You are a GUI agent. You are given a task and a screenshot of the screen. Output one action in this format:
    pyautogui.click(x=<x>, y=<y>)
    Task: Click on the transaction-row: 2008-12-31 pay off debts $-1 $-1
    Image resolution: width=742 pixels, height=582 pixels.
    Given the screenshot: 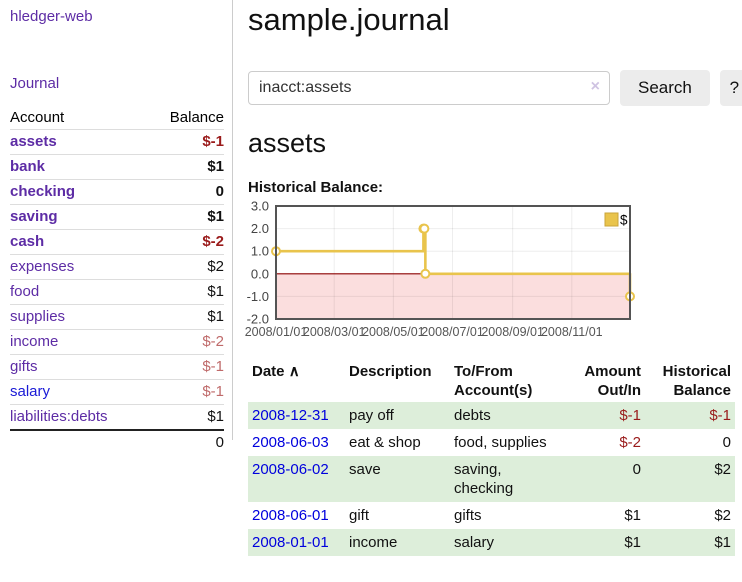 What is the action you would take?
    pyautogui.click(x=491, y=415)
    